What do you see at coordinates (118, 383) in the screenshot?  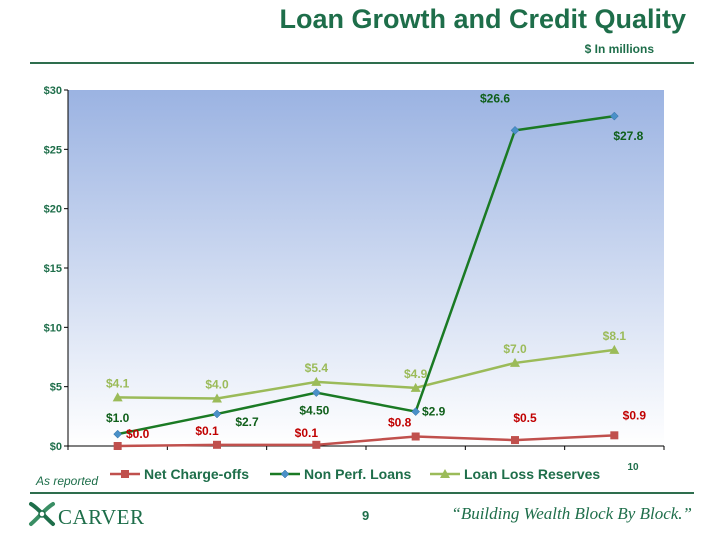 I see `loan-loss-reserves-data-label: $4.1` at bounding box center [118, 383].